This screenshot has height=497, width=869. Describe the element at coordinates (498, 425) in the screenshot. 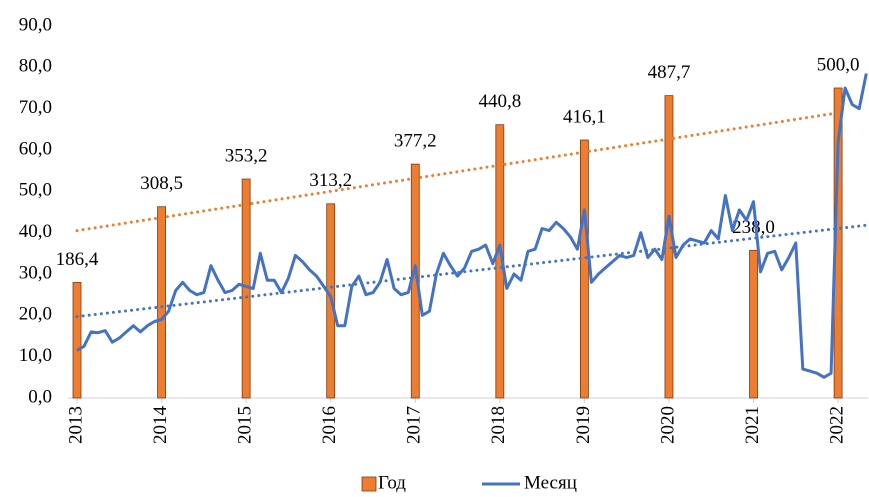

I see `x-tick-label: 2018` at that location.